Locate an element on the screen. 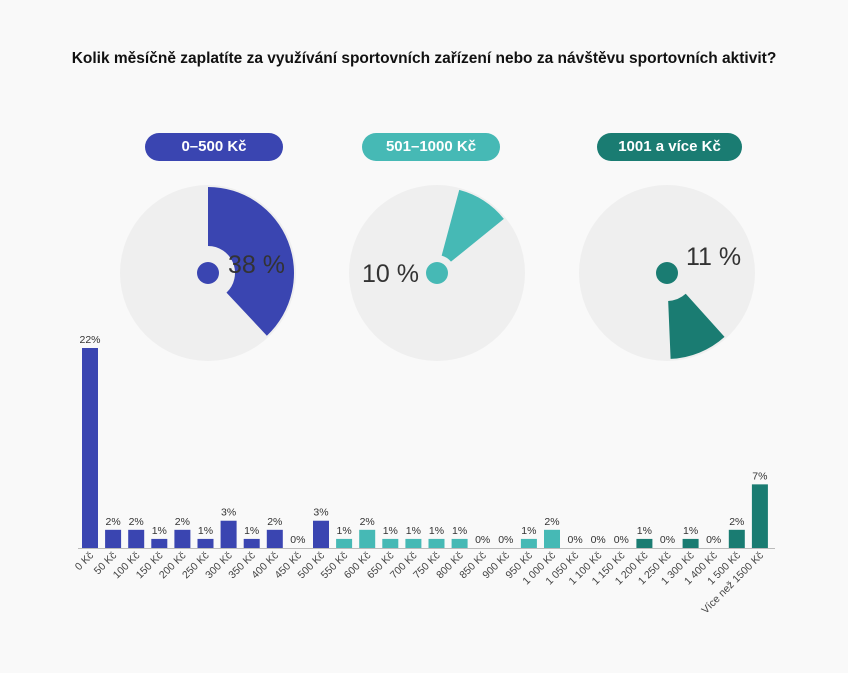 This screenshot has width=848, height=673. bar-value-label-18: 0% is located at coordinates (505, 540).